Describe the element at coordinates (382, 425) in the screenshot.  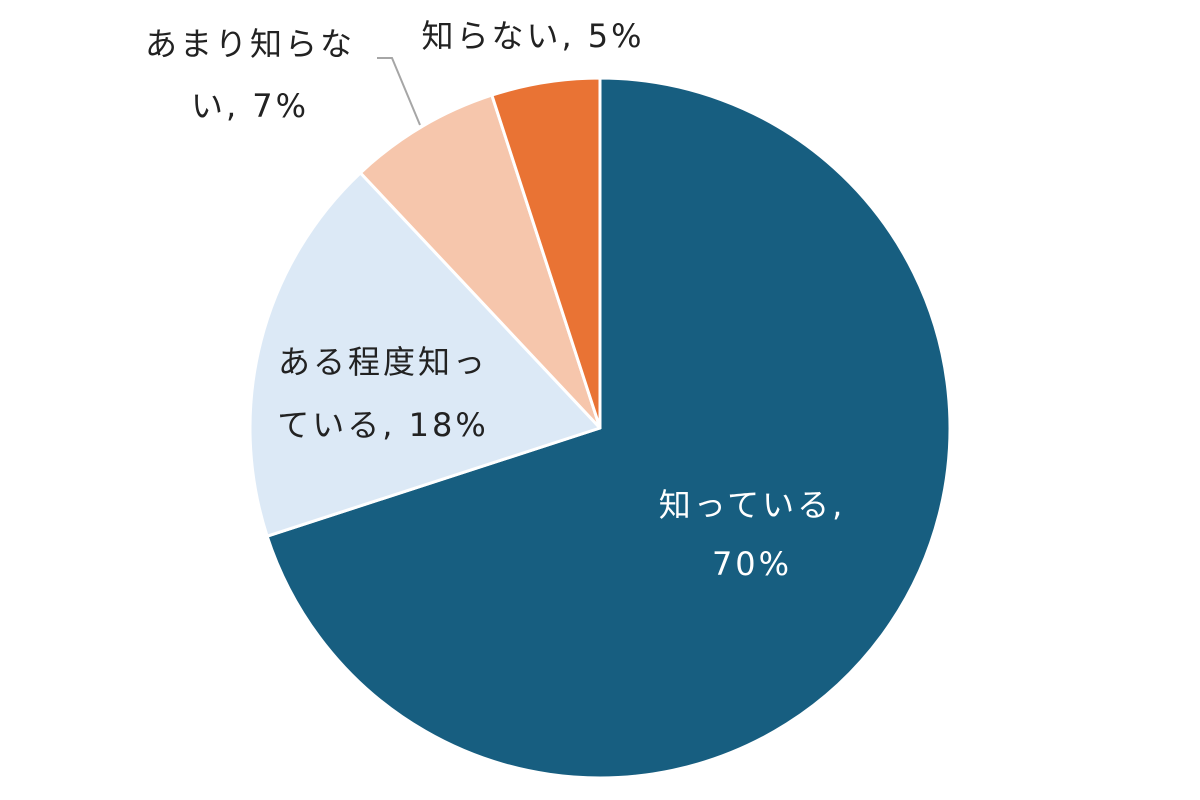
I see `slice-label-line: ている, 18%` at that location.